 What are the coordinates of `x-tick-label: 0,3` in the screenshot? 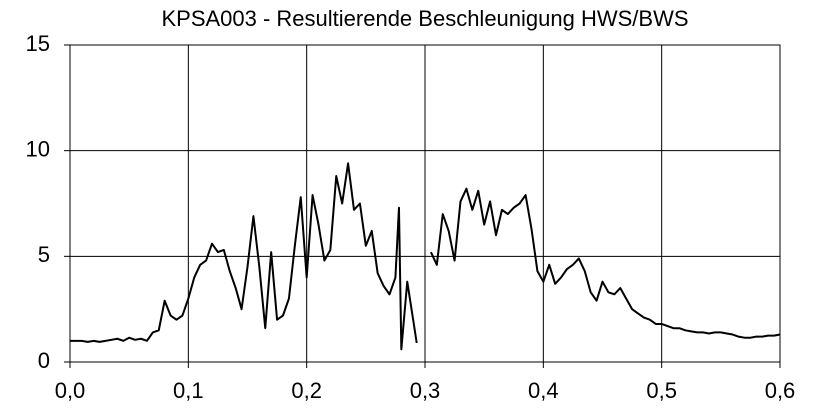 It's located at (425, 390).